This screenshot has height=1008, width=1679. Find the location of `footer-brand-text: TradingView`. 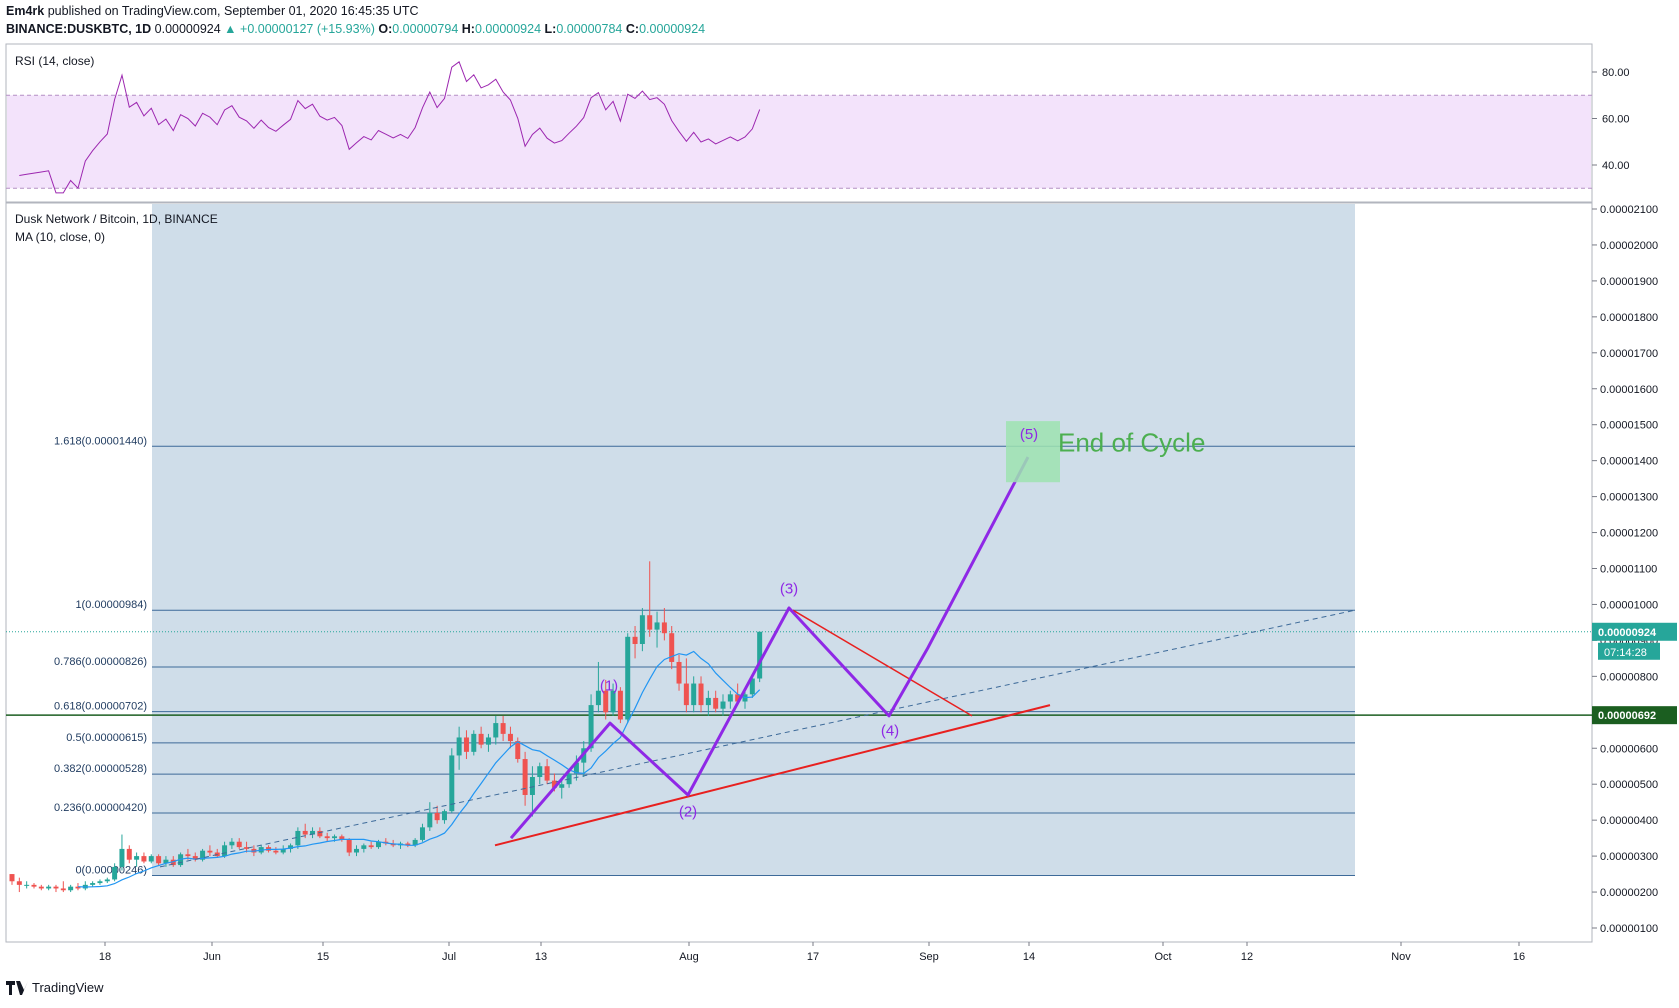

footer-brand-text: TradingView is located at coordinates (68, 987).